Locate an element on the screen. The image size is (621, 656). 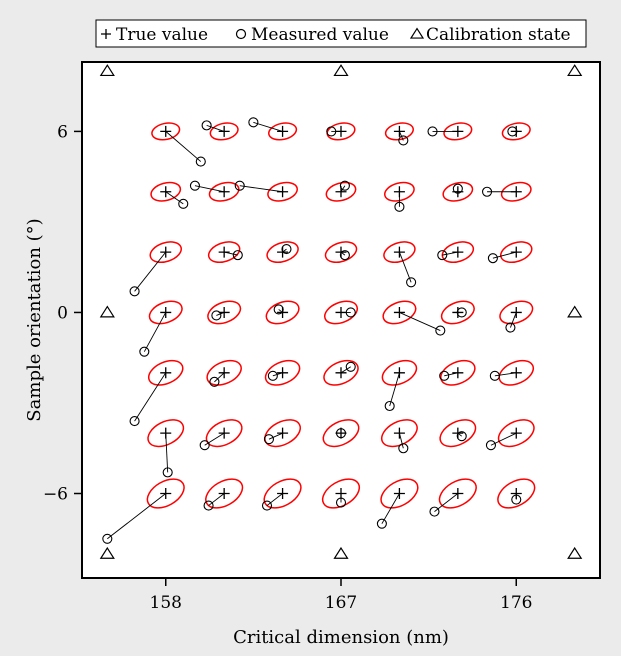
legend-label: Calibration state is located at coordinates (498, 35).